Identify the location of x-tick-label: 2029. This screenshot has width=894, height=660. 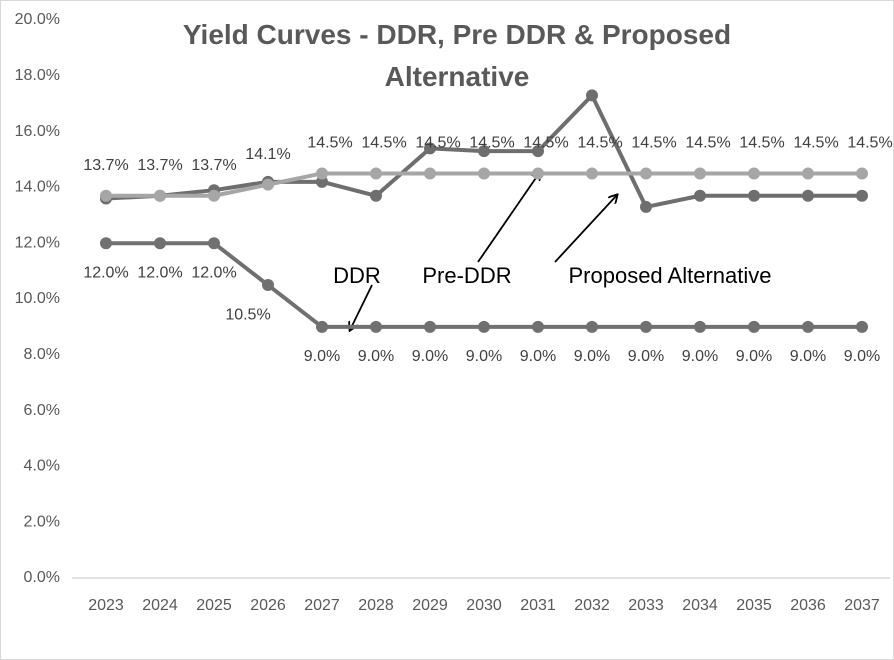
(430, 605).